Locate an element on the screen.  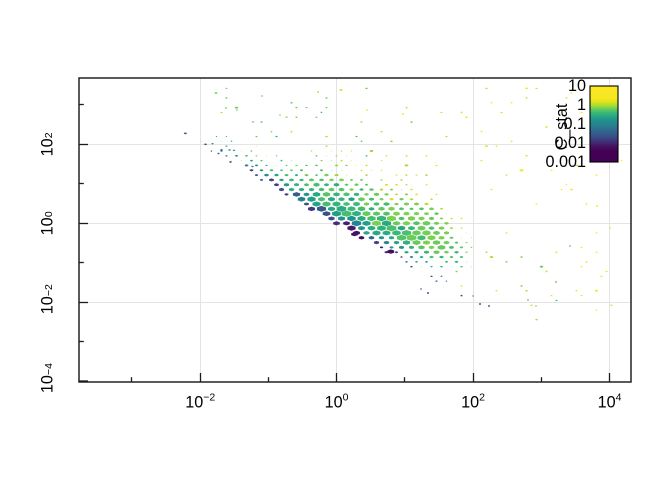
svg-text: 0.001 is located at coordinates (565, 162).